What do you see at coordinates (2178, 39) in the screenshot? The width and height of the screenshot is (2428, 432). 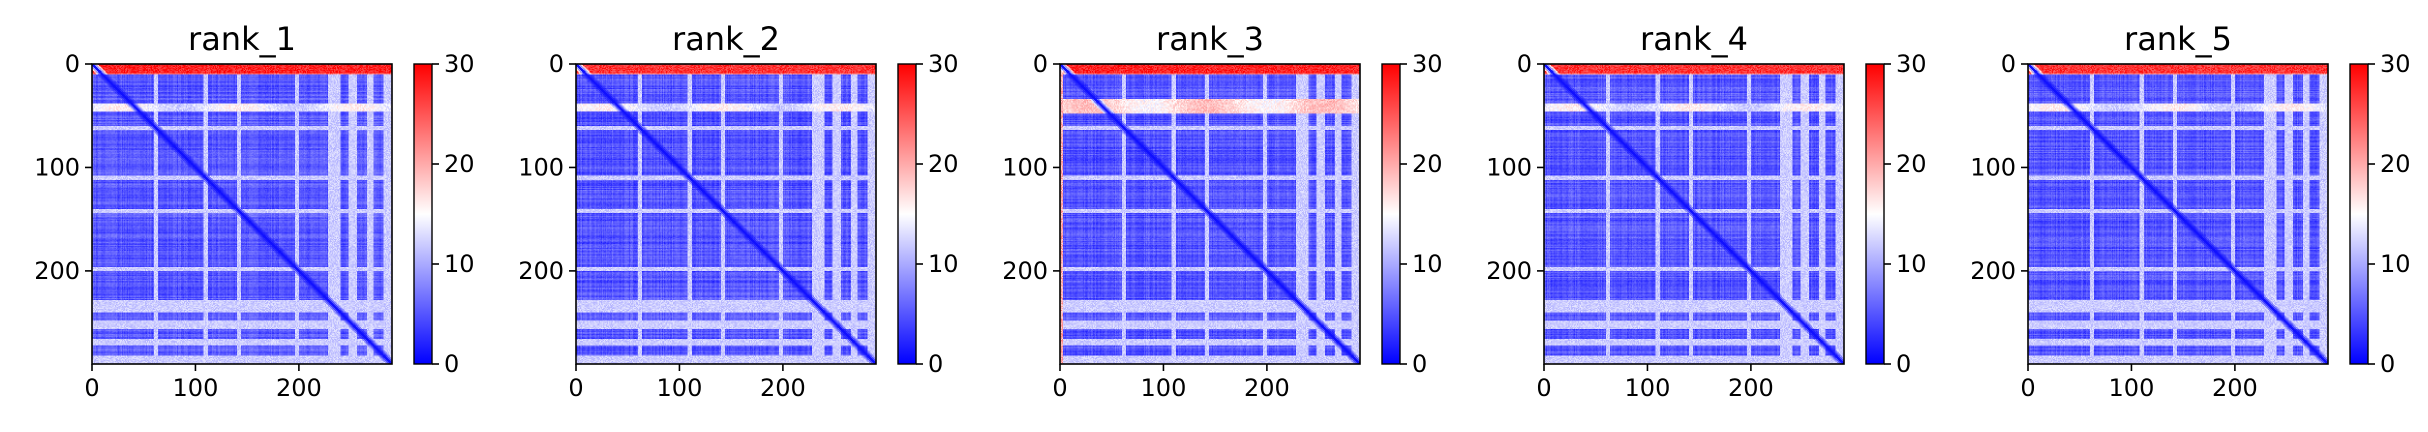 I see `panel-title: rank_5` at bounding box center [2178, 39].